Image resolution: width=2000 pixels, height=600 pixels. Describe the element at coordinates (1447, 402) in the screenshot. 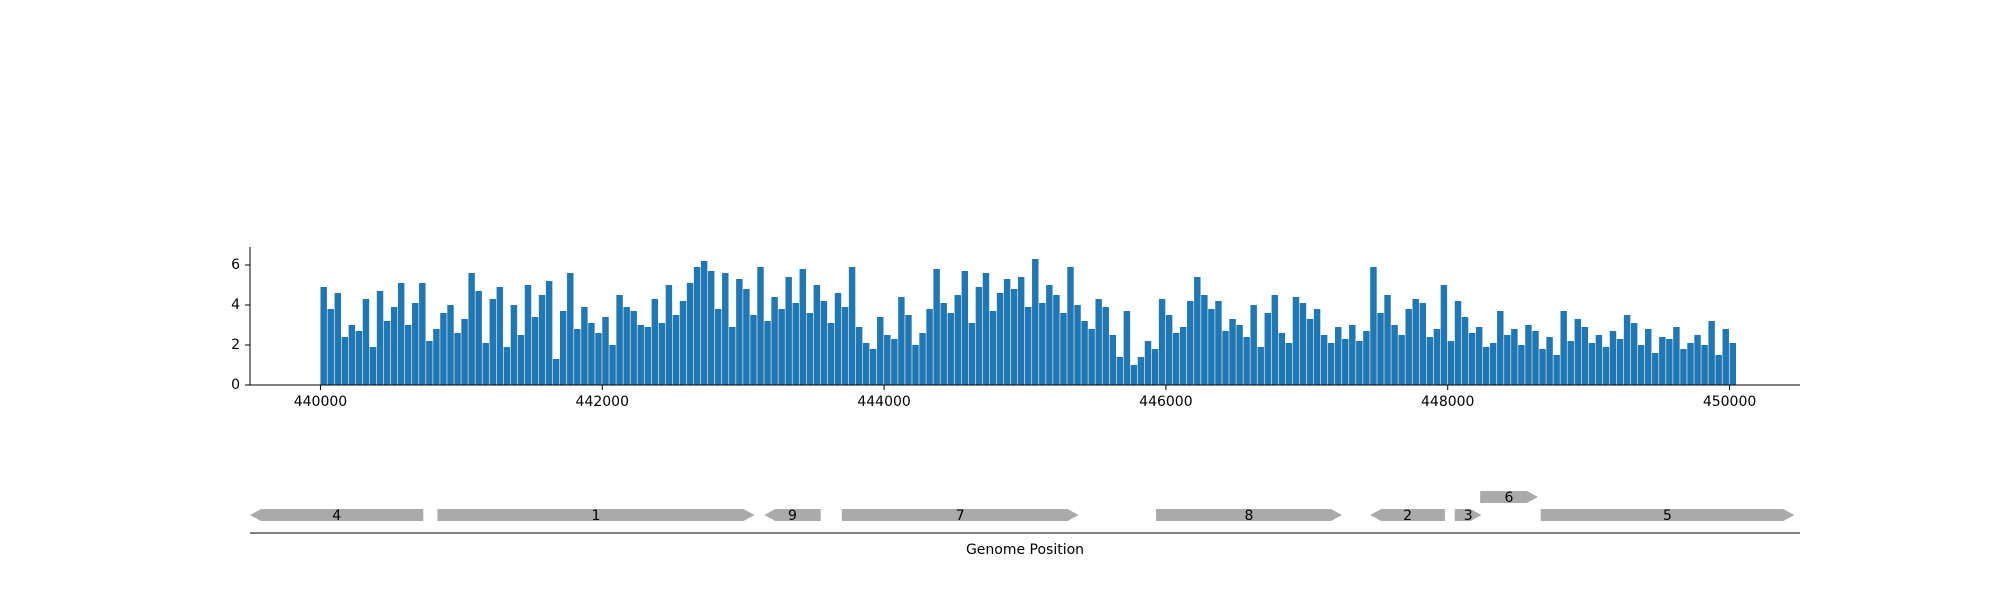

I see `x-tick-label: 448000` at that location.